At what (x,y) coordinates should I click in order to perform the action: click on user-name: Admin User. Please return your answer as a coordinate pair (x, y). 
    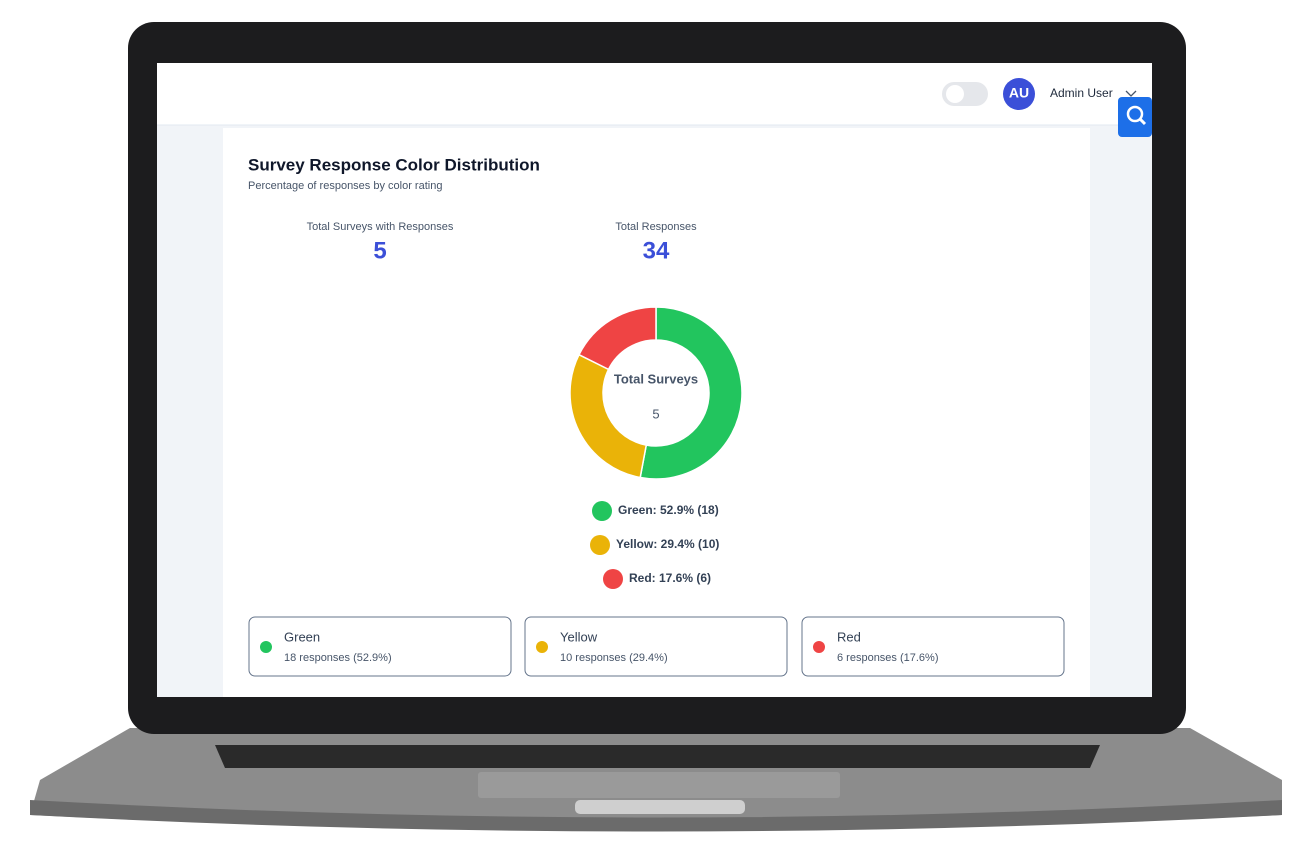
    Looking at the image, I should click on (1081, 93).